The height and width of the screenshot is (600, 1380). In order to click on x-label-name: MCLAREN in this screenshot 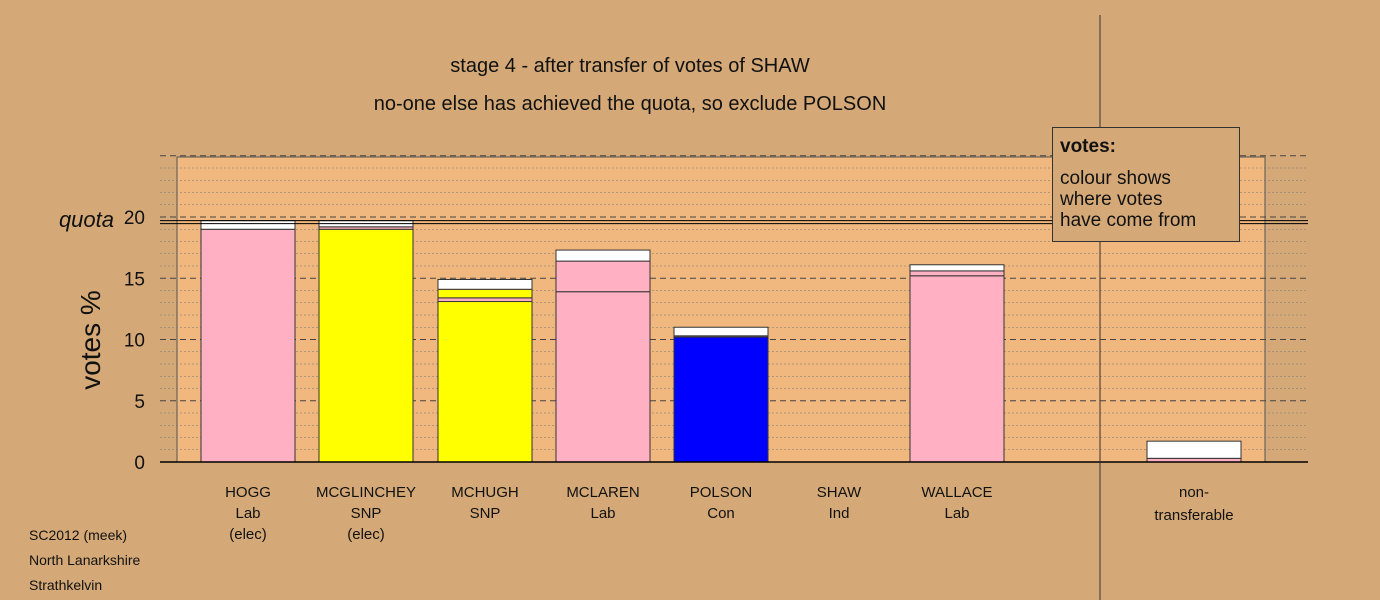, I will do `click(602, 492)`.